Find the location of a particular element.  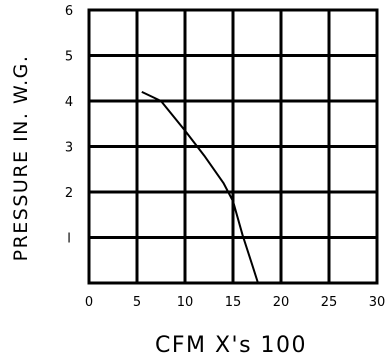

y-tick-label: 5 is located at coordinates (69, 57).